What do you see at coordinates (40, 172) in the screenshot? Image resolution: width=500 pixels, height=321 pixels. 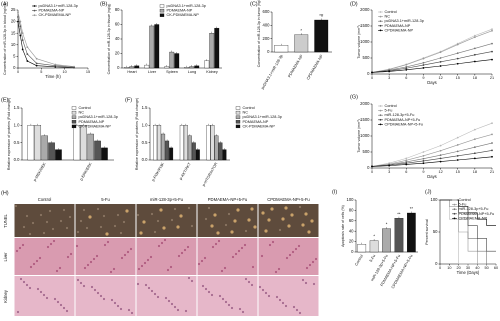 I see `x-tick-label: p-MEK/MEK` at bounding box center [40, 172].